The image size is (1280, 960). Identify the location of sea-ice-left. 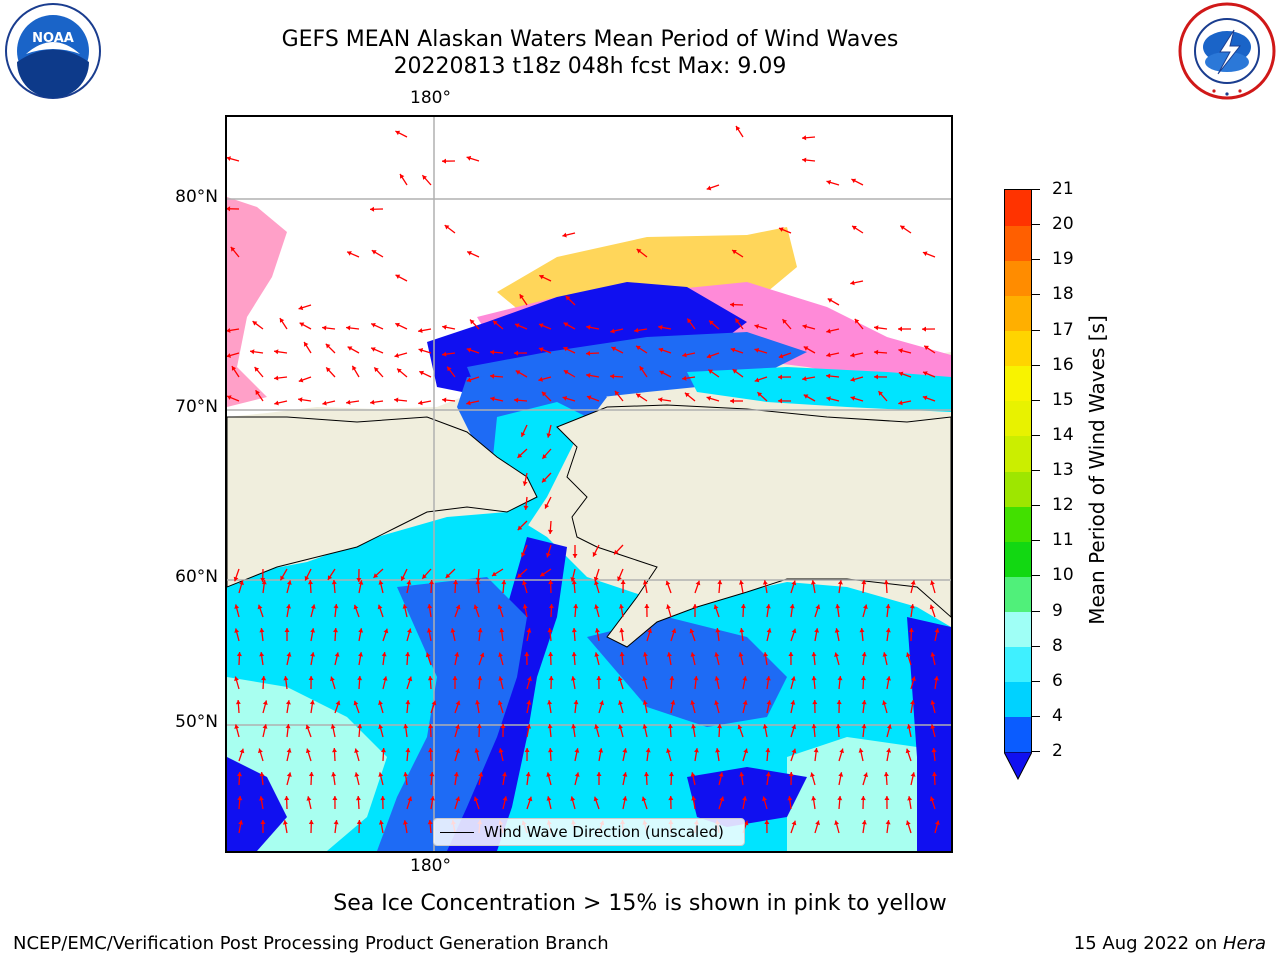
(257, 302).